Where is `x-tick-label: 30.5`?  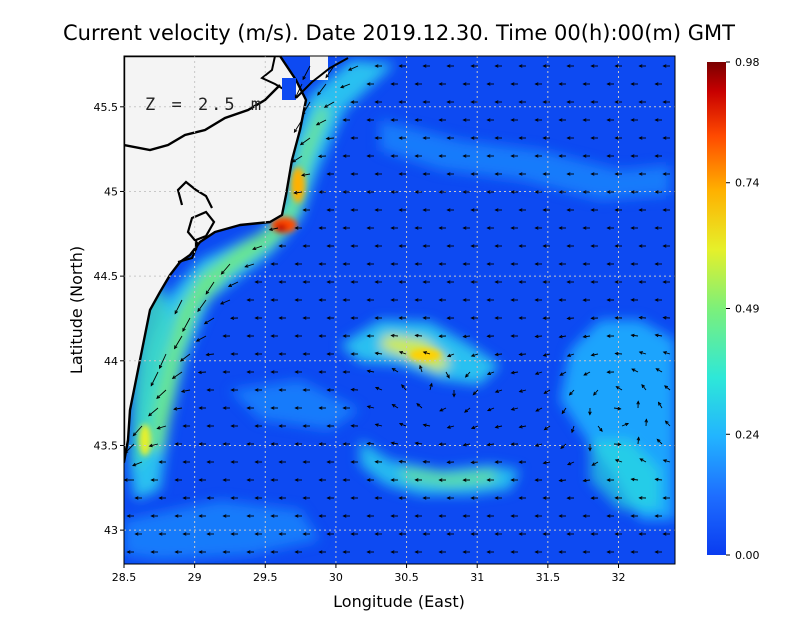 x-tick-label: 30.5 is located at coordinates (406, 577).